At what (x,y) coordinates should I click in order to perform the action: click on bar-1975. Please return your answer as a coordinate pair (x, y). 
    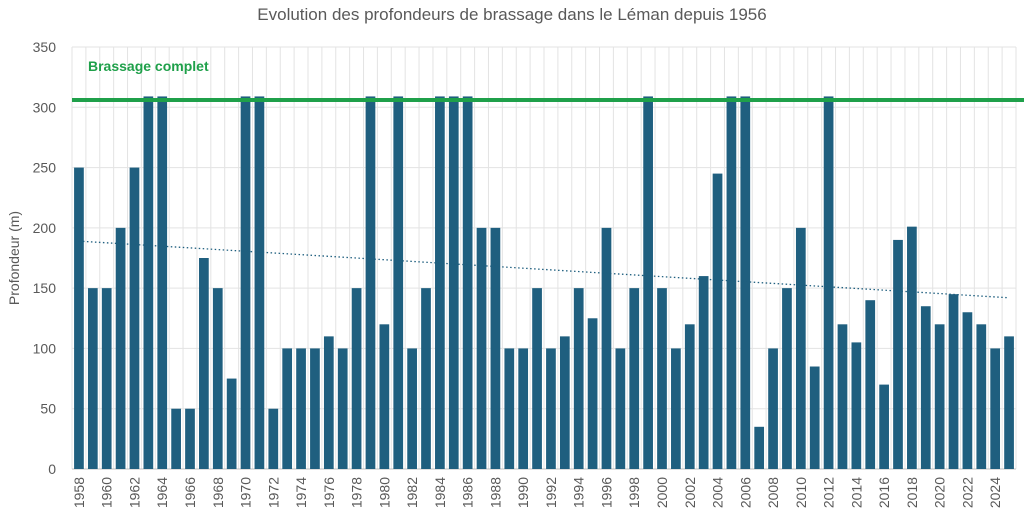
    Looking at the image, I should click on (315, 408).